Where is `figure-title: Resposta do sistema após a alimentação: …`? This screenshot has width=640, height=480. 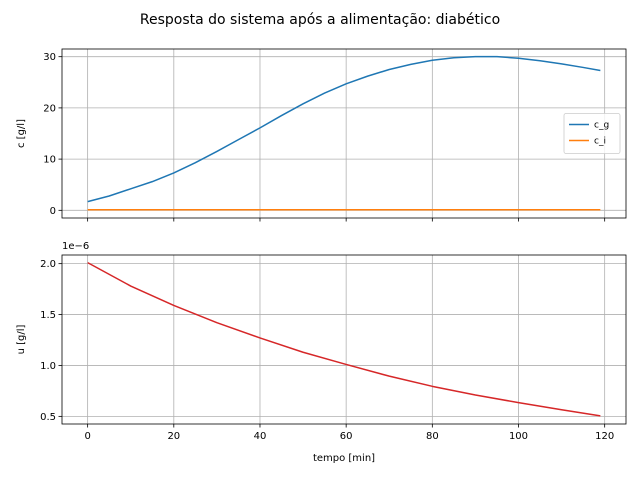
figure-title: Resposta do sistema após a alimentação: … is located at coordinates (320, 20).